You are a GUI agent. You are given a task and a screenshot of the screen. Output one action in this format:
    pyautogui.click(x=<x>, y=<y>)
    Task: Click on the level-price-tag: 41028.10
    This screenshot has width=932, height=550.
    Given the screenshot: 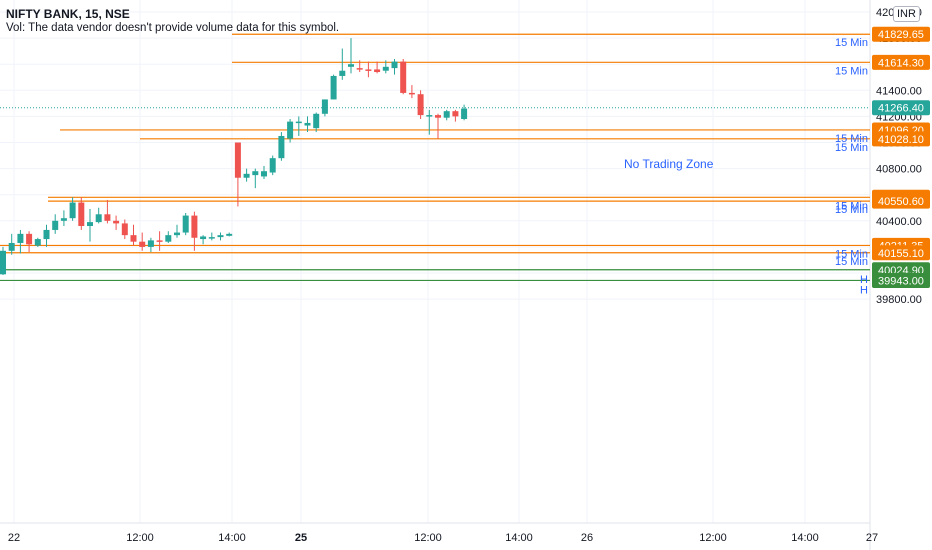 What is the action you would take?
    pyautogui.click(x=901, y=140)
    